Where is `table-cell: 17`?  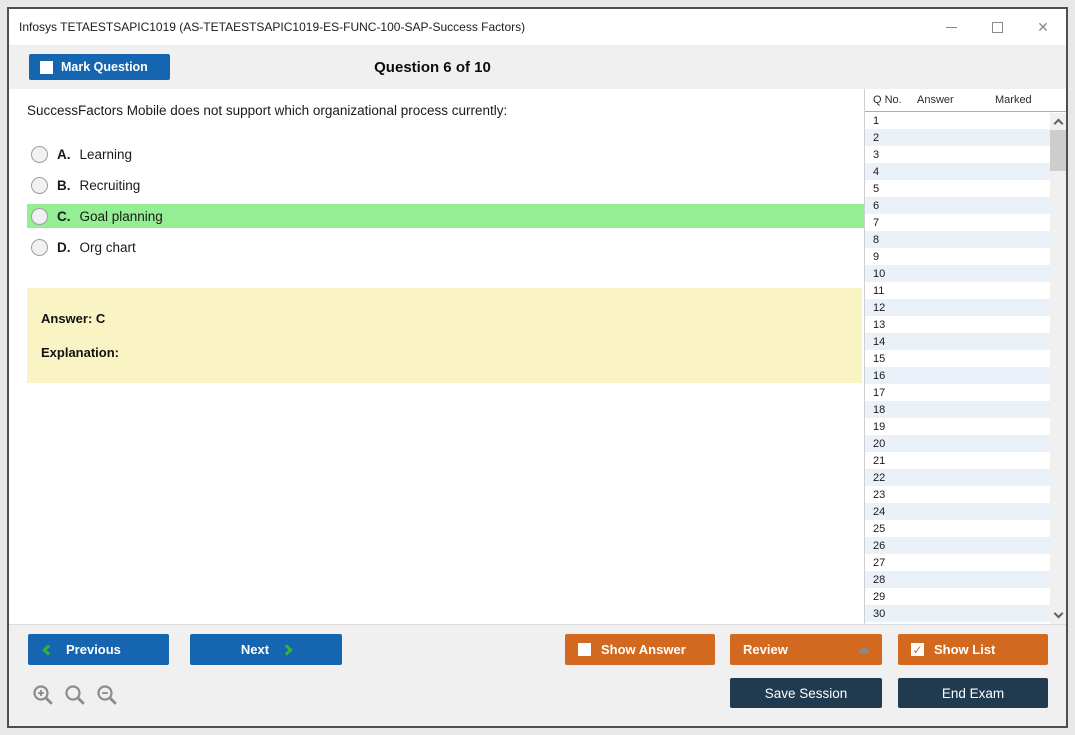 table-cell: 17 is located at coordinates (879, 392).